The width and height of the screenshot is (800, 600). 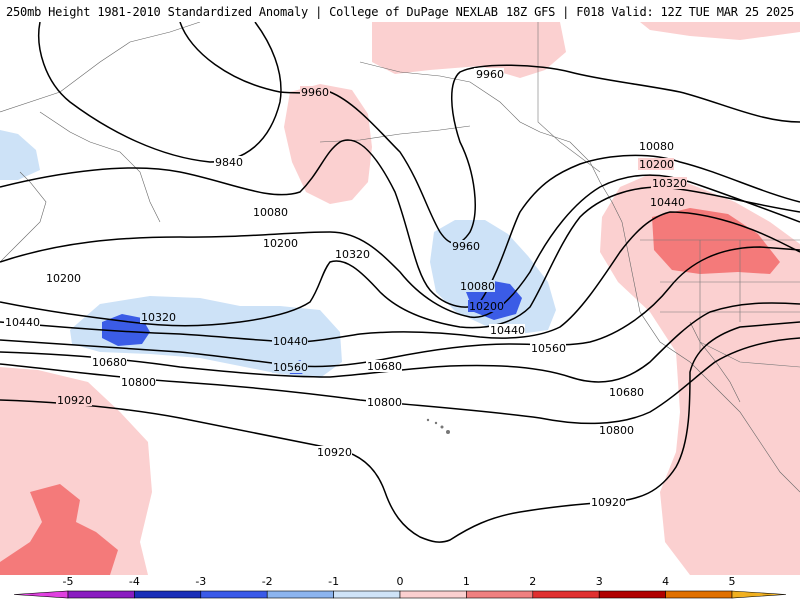 What do you see at coordinates (626, 392) in the screenshot?
I see `label-10680-east: 10680` at bounding box center [626, 392].